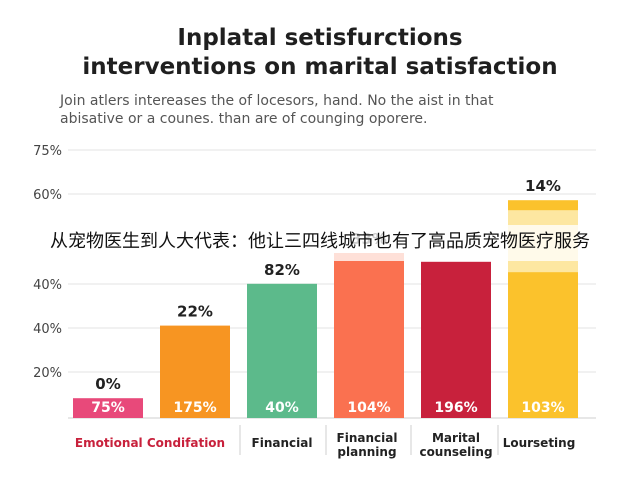  What do you see at coordinates (47, 195) in the screenshot?
I see `y-tick-label: 60%` at bounding box center [47, 195].